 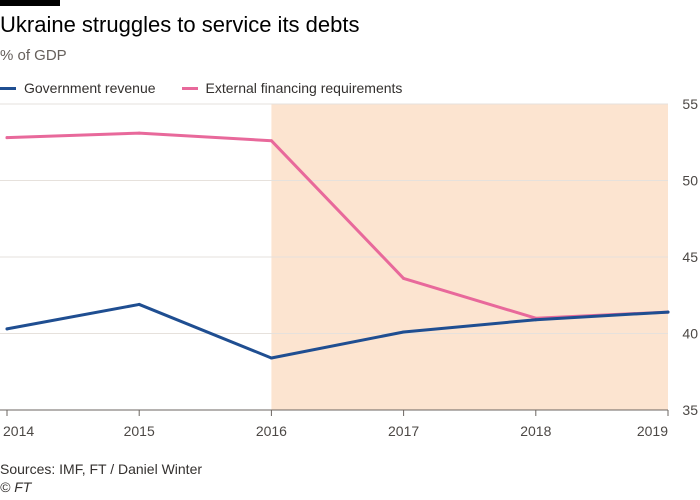 What do you see at coordinates (337, 331) in the screenshot?
I see `series-line-government-revenue` at bounding box center [337, 331].